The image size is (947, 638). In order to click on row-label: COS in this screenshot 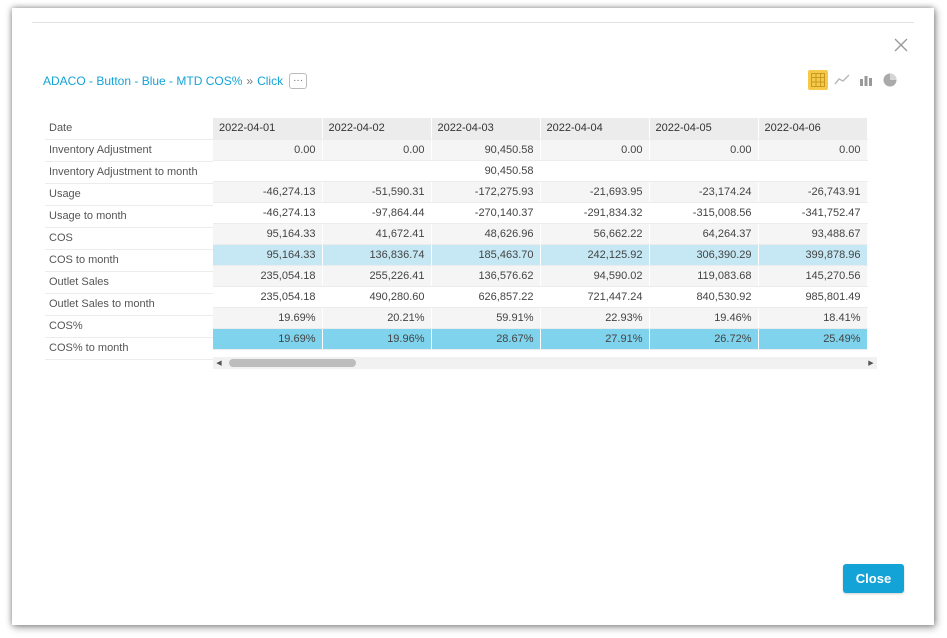, I will do `click(129, 239)`.